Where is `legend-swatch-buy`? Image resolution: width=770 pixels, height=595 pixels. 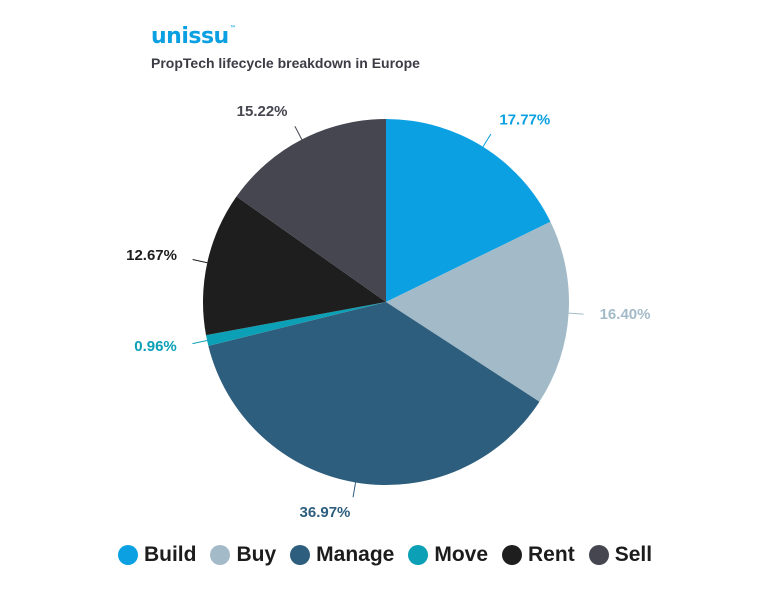 legend-swatch-buy is located at coordinates (220, 555).